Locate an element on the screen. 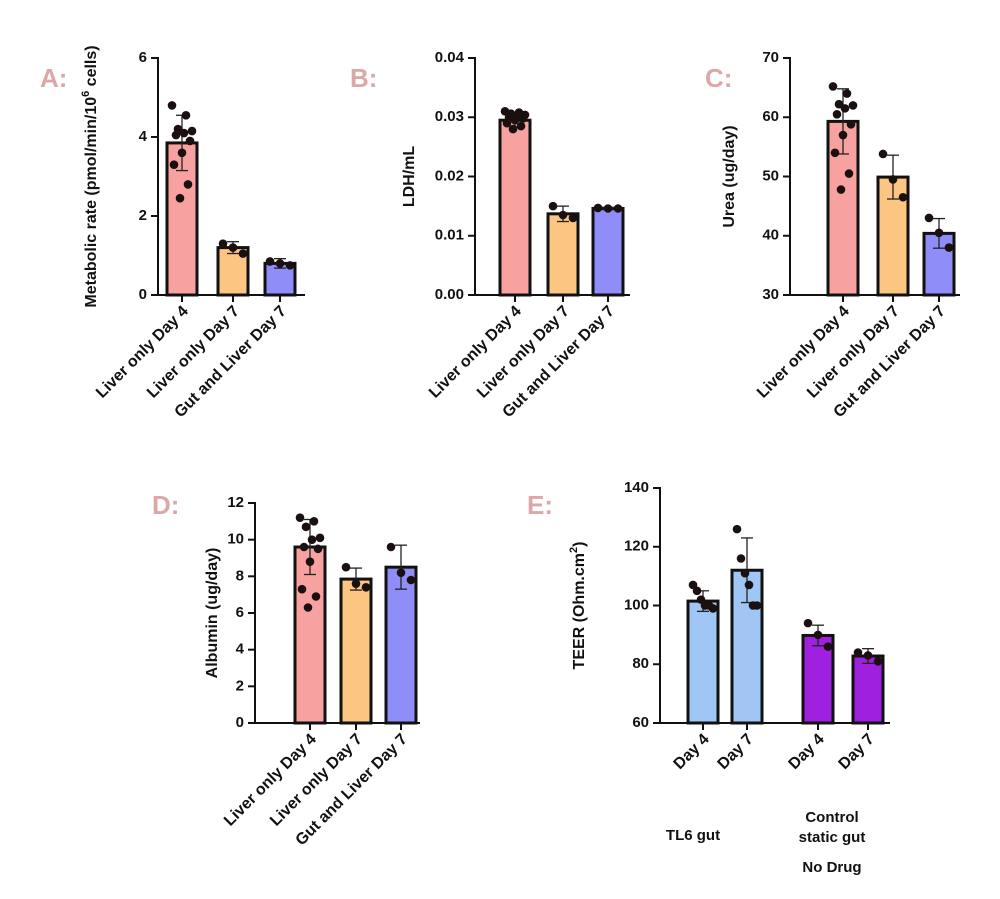  y-tick-label: 12 is located at coordinates (235, 502).